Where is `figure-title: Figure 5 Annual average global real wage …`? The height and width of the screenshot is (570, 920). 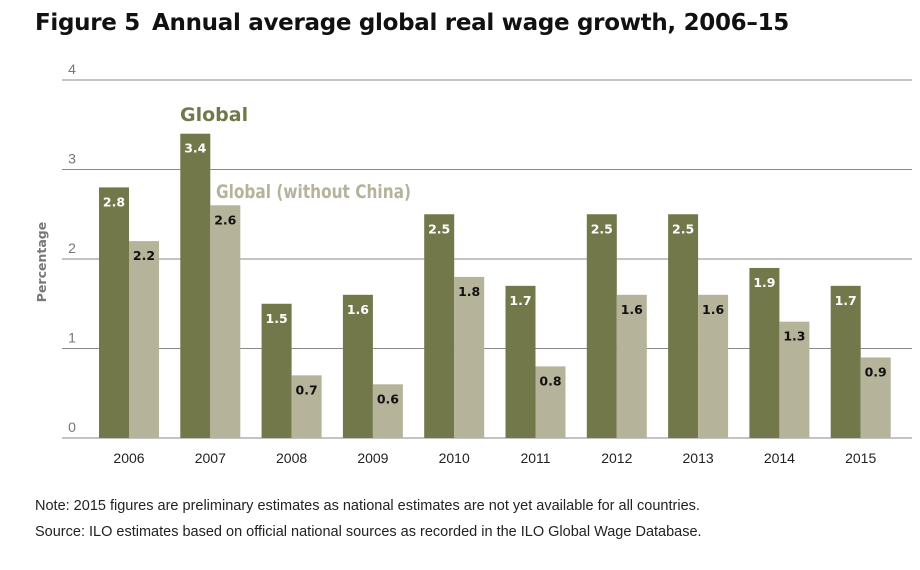
figure-title: Figure 5 Annual average global real wage … is located at coordinates (412, 23).